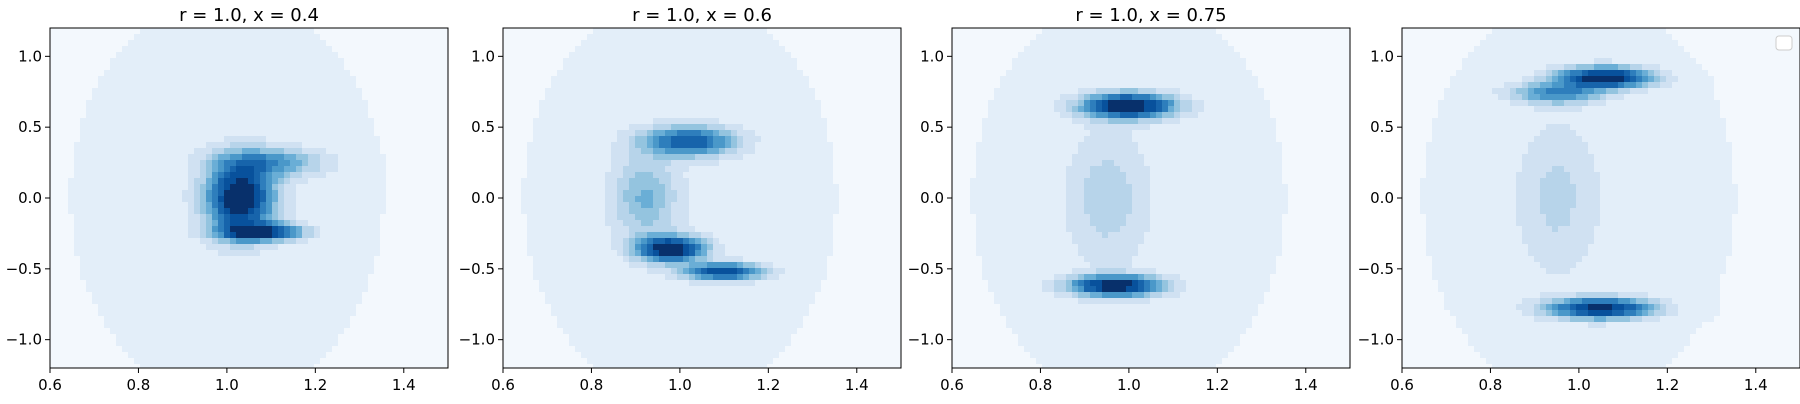  What do you see at coordinates (1150, 15) in the screenshot?
I see `panel-title: r = 1.0, x = 0.75` at bounding box center [1150, 15].